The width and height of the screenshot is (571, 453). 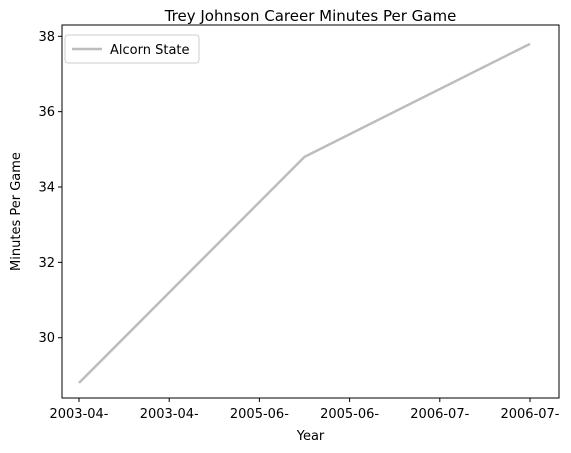 What do you see at coordinates (310, 436) in the screenshot?
I see `x-axis-label: Year` at bounding box center [310, 436].